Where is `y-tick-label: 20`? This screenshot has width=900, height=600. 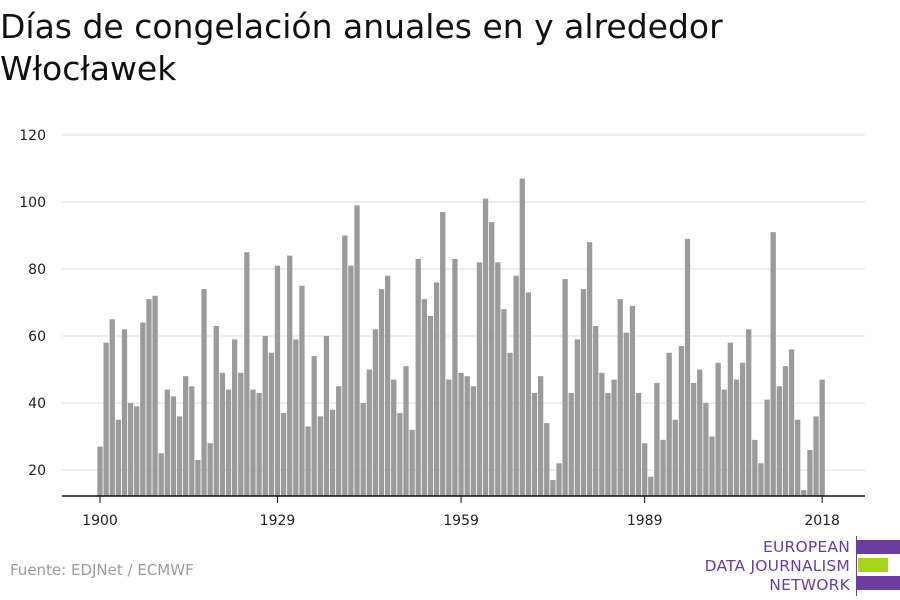
y-tick-label: 20 is located at coordinates (37, 471).